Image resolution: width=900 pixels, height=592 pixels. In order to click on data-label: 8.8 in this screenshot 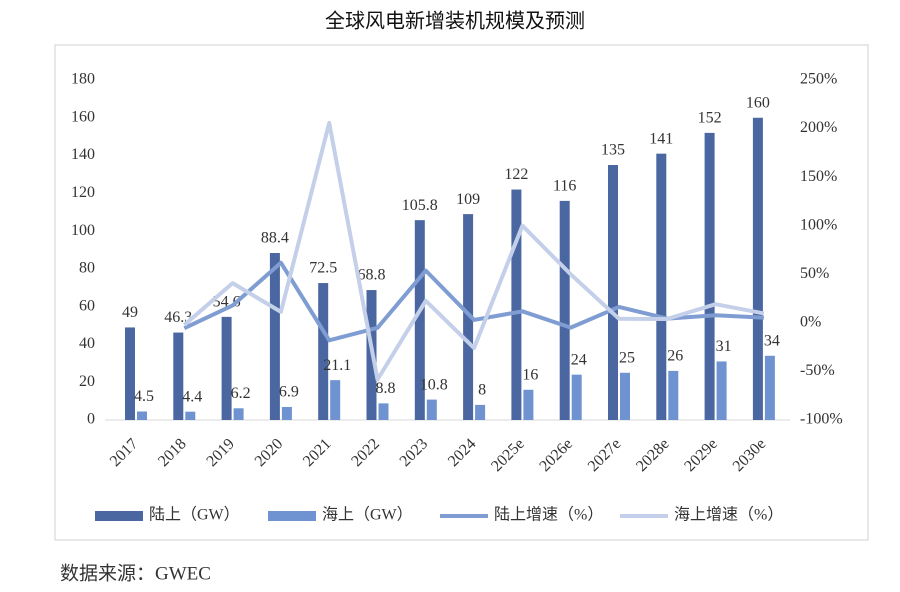, I will do `click(386, 388)`.